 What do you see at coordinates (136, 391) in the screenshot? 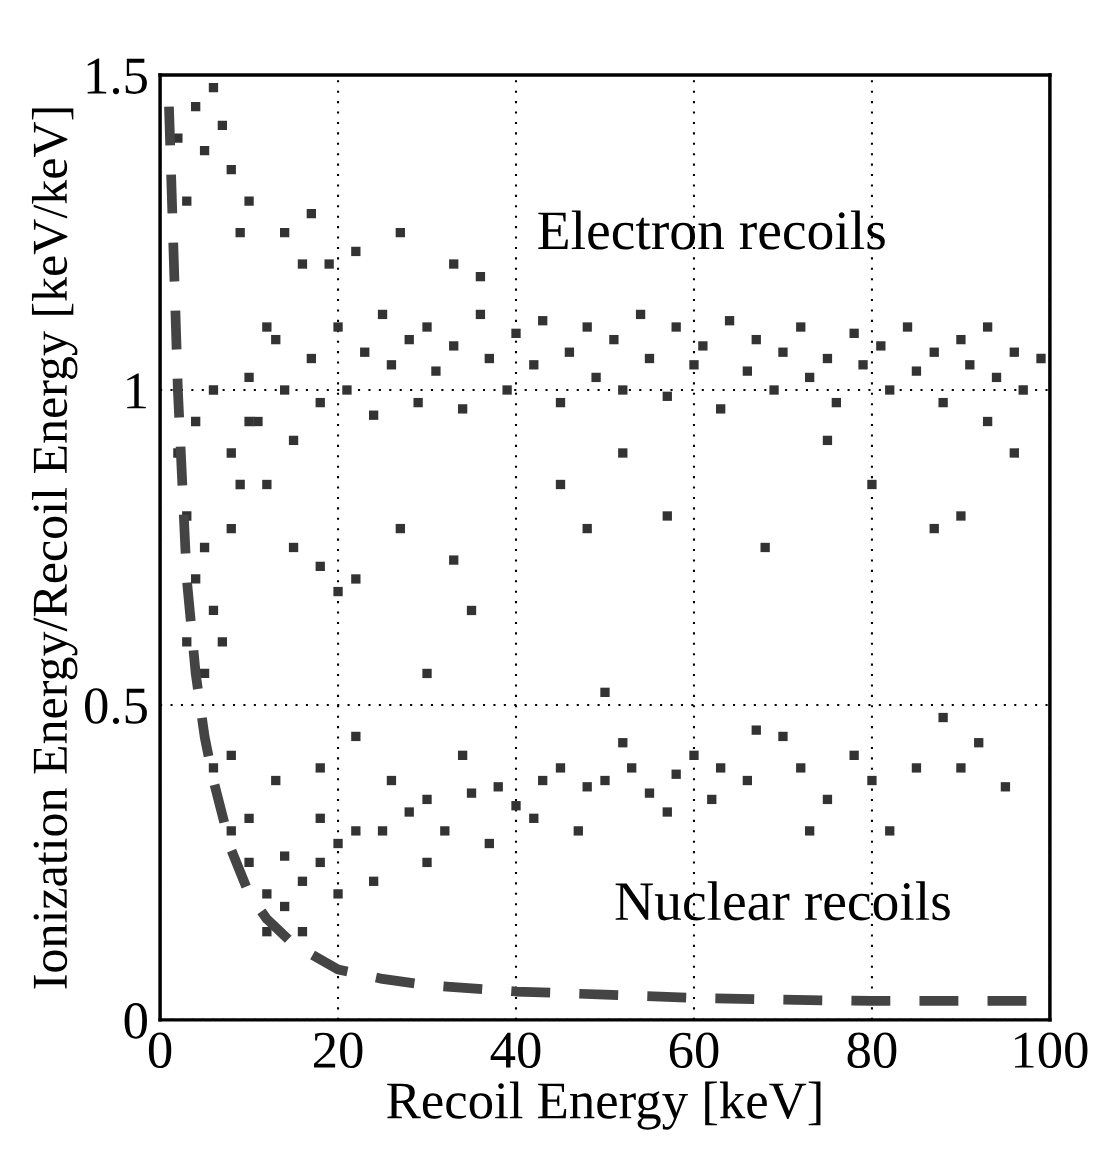
I see `y-tick-label: 1` at bounding box center [136, 391].